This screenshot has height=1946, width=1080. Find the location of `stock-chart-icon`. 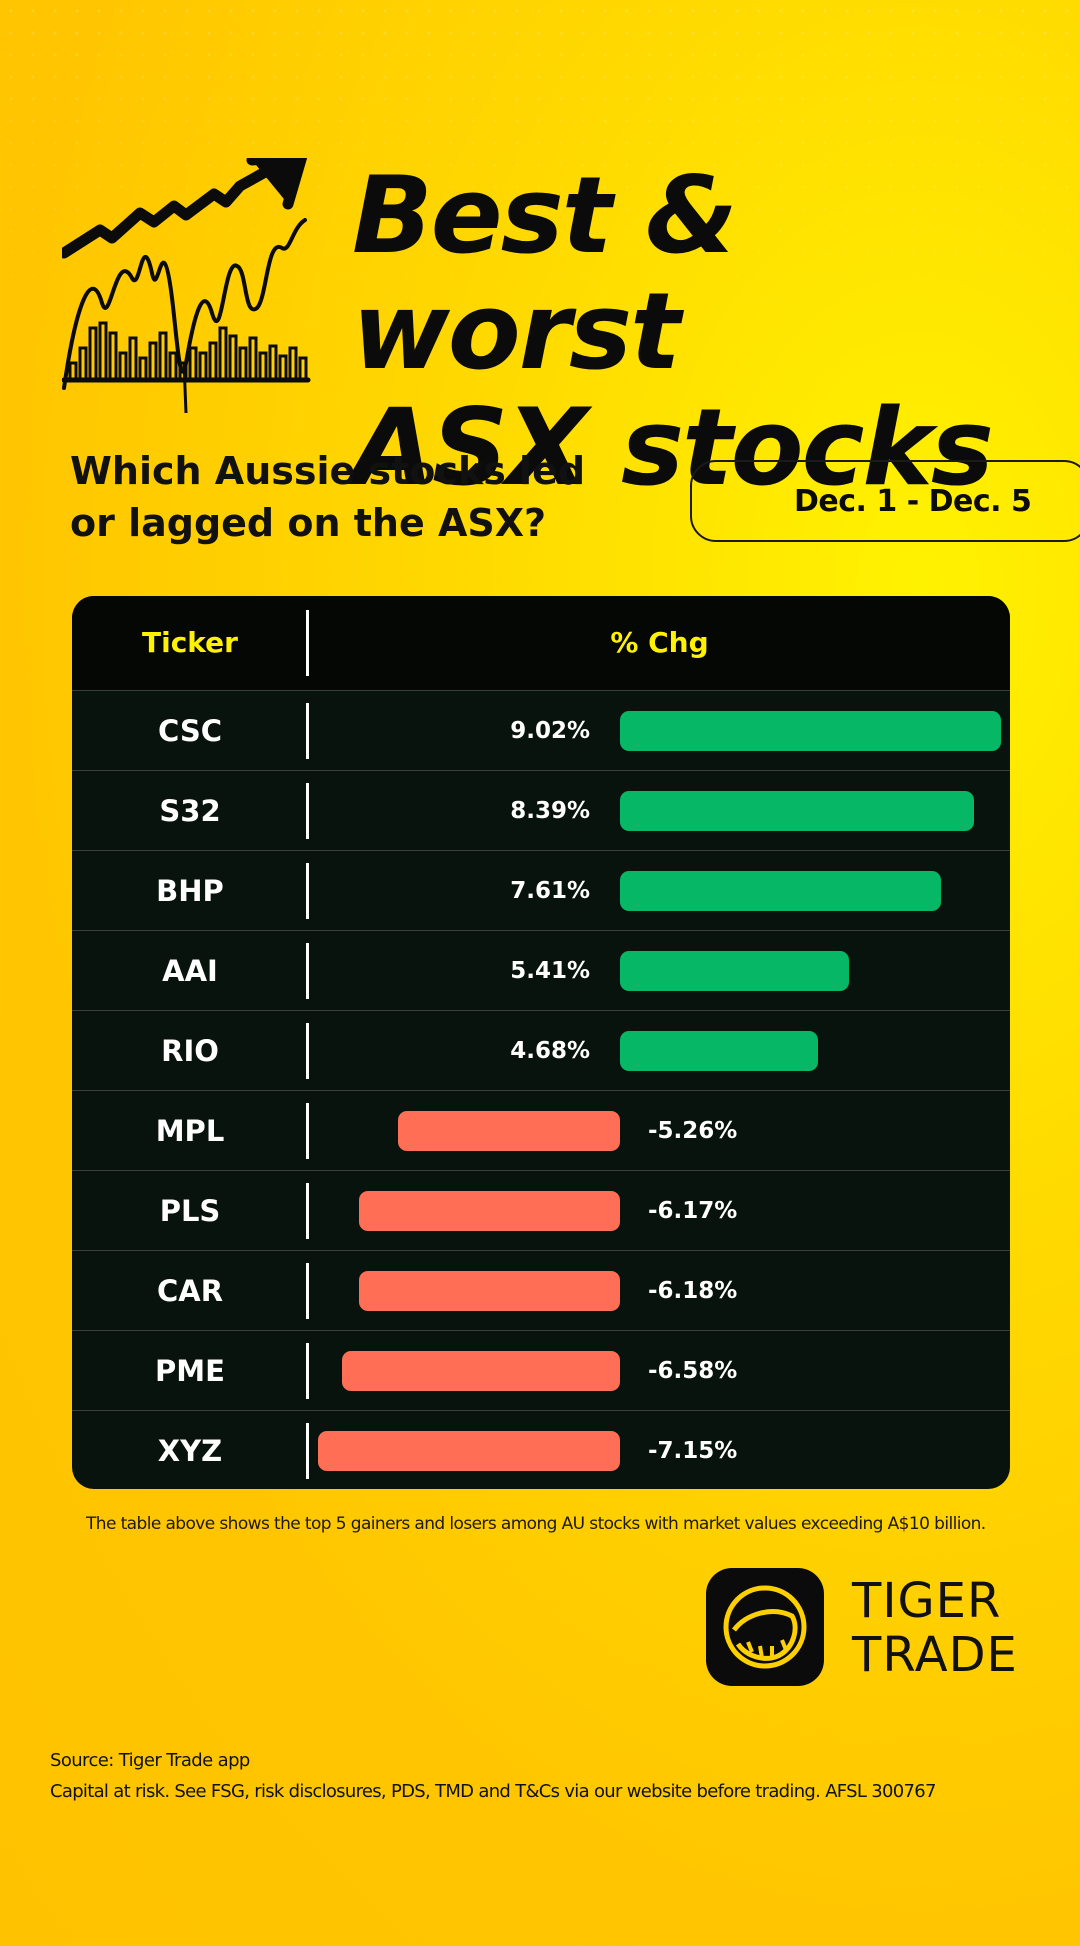

stock-chart-icon is located at coordinates (186, 285).